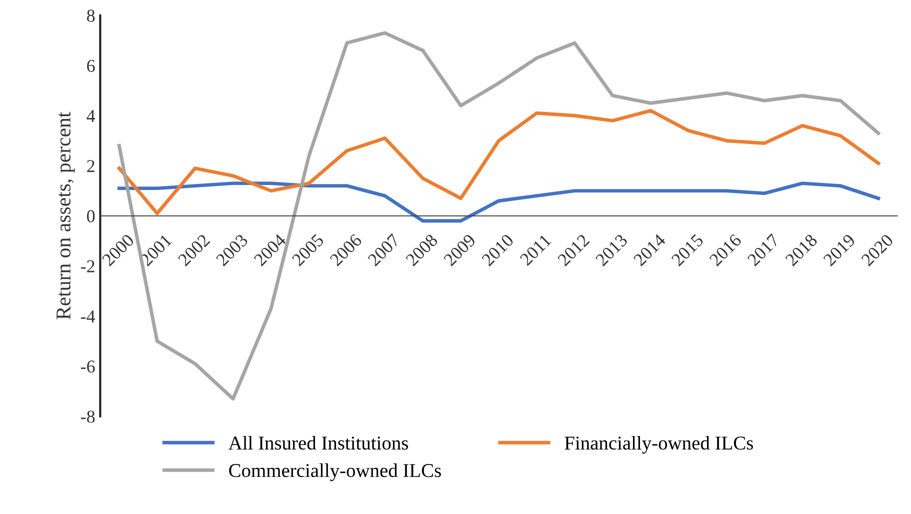  Describe the element at coordinates (87, 266) in the screenshot. I see `y-tick-label: -2` at that location.